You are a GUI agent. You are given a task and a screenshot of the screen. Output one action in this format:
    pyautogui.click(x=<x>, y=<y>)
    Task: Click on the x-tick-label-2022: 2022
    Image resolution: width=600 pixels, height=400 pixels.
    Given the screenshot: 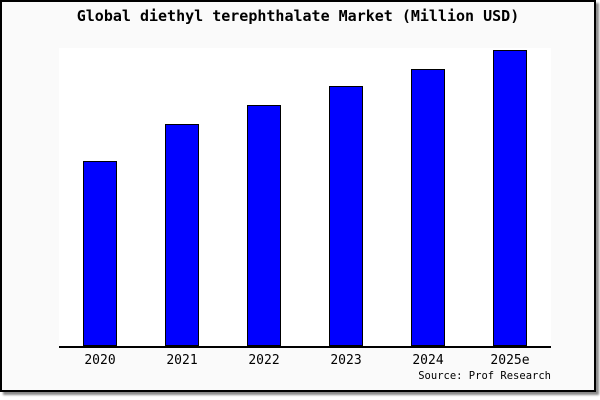 What is the action you would take?
    pyautogui.click(x=264, y=360)
    